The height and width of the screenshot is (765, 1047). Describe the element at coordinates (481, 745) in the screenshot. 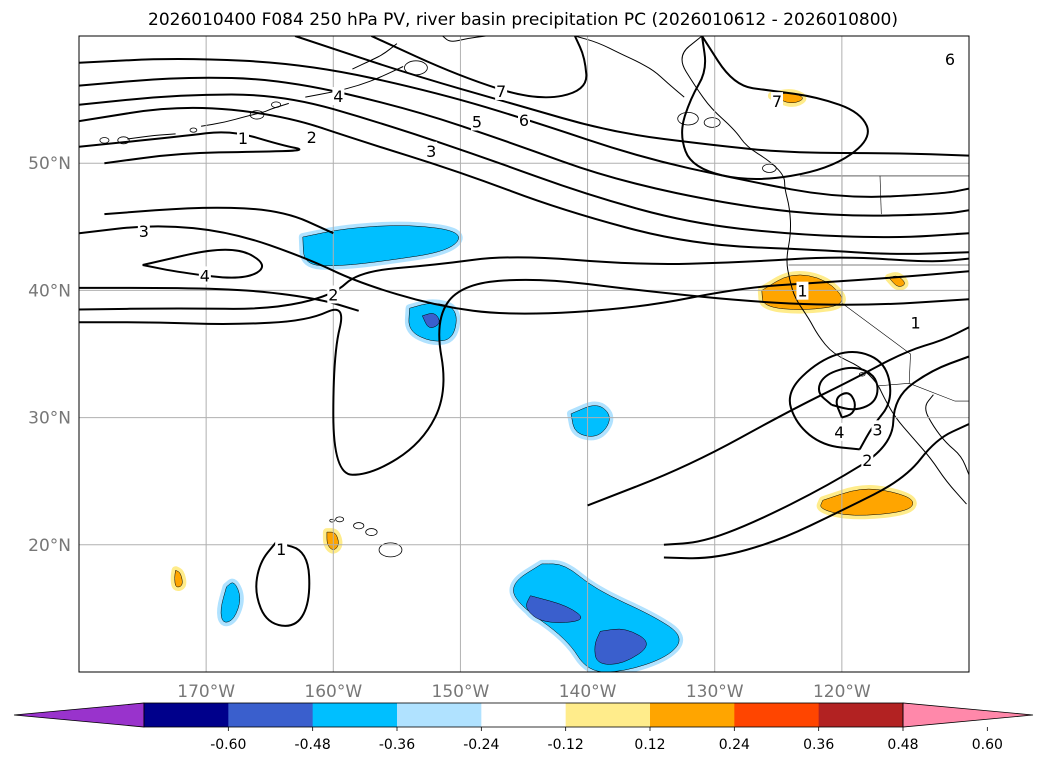

I see `colorbar-tick-label: -0.24` at that location.